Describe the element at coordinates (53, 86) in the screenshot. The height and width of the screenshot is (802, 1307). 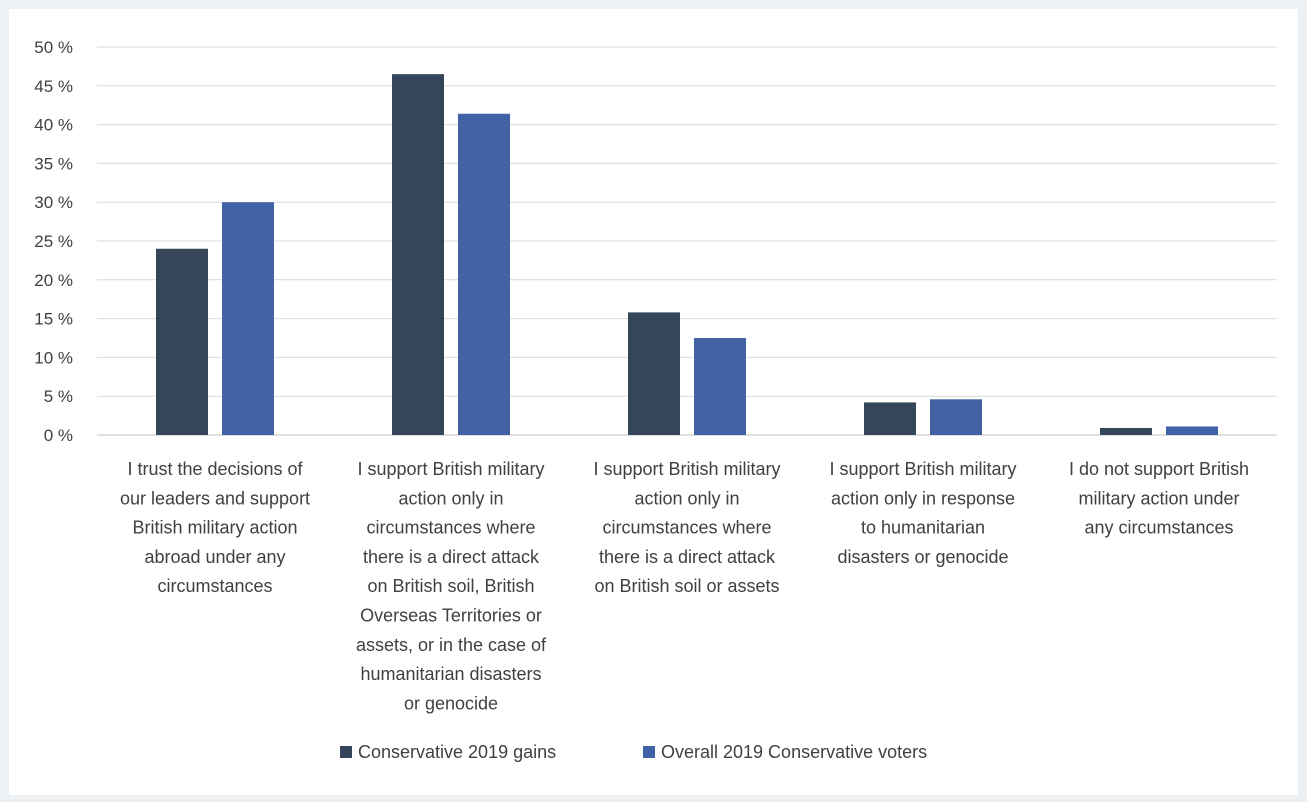
I see `y-tick-label: 45 %` at that location.